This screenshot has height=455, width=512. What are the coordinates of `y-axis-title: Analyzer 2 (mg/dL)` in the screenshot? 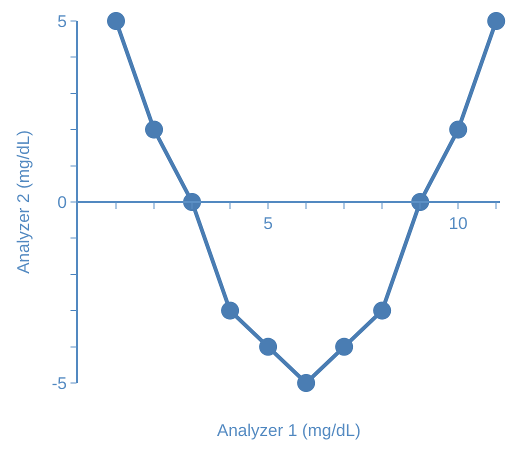 It's located at (23, 202).